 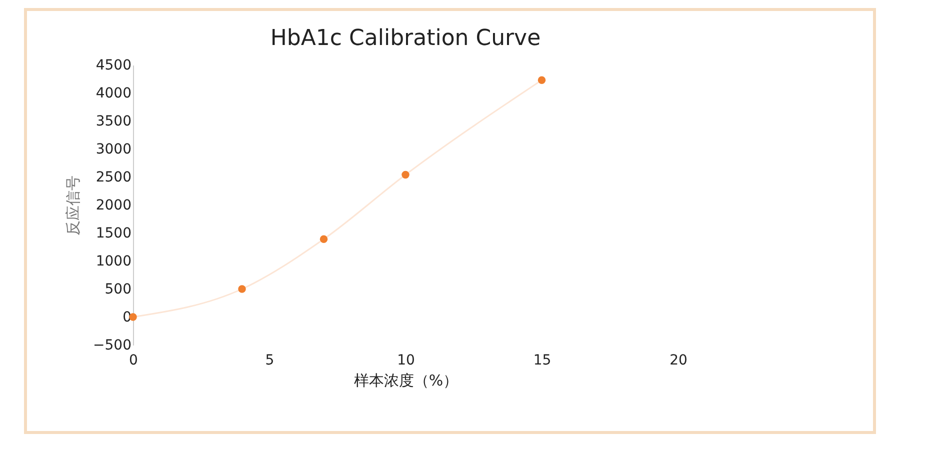 I want to click on chart-title: HbA1c Calibration Curve, so click(x=405, y=38).